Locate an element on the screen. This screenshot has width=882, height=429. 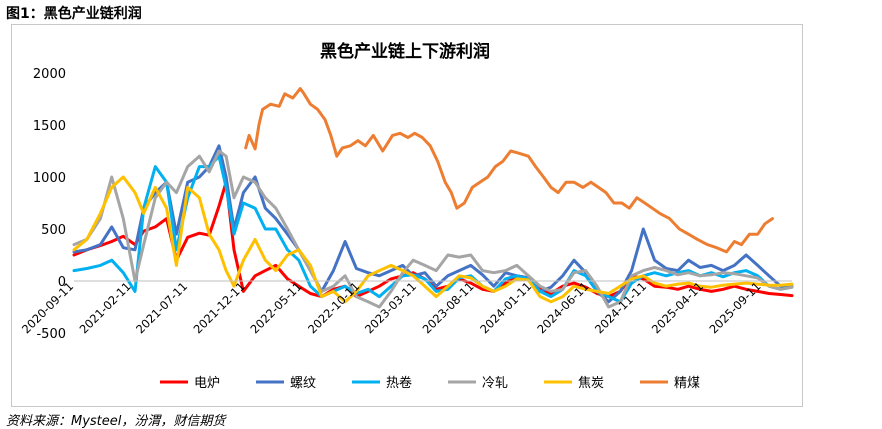
chart-title: 黑色产业链上下游利润 is located at coordinates (405, 51).